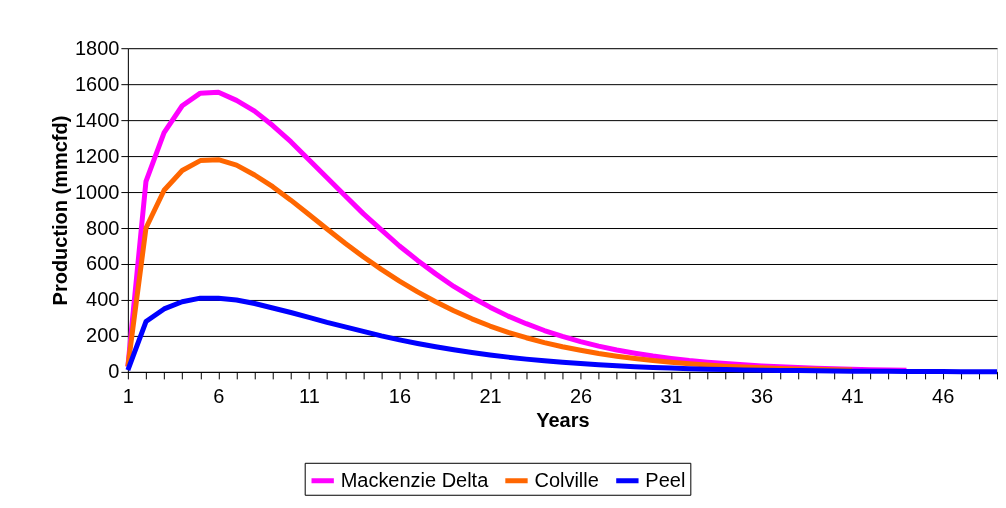  I want to click on x-tick-label: 6, so click(219, 396).